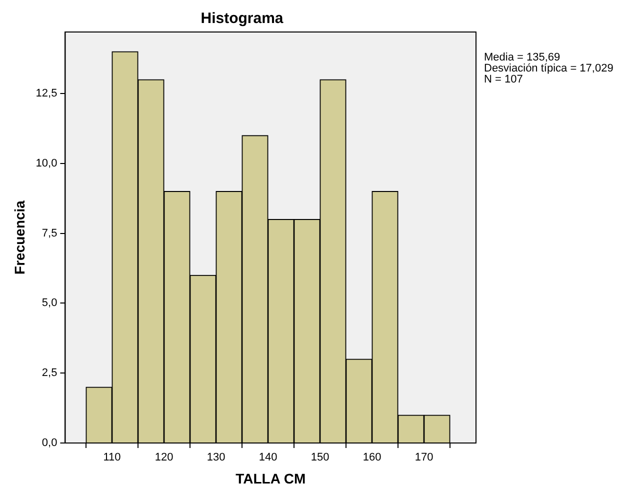  What do you see at coordinates (549, 68) in the screenshot?
I see `text: Desviación típica = 17,029` at bounding box center [549, 68].